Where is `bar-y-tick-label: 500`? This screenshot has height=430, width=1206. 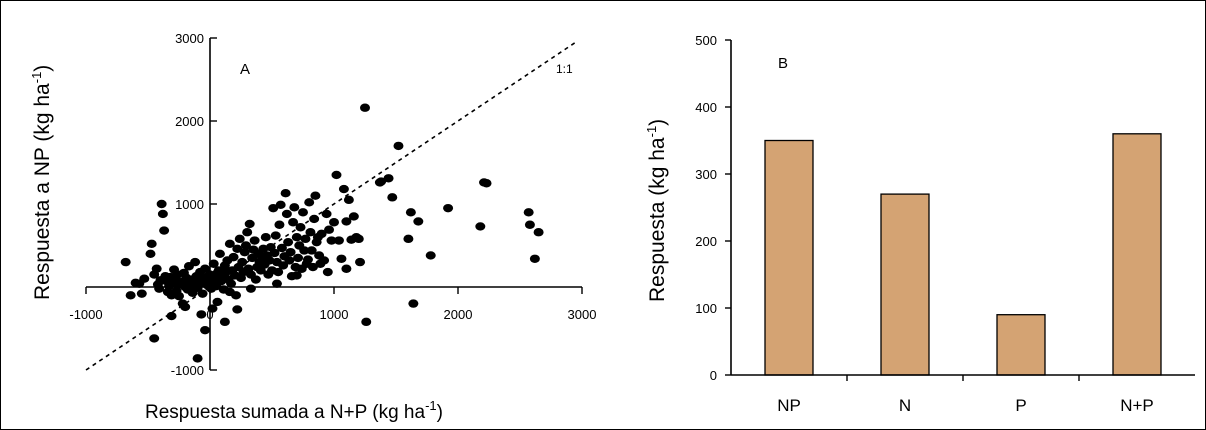 bar-y-tick-label: 500 is located at coordinates (706, 40).